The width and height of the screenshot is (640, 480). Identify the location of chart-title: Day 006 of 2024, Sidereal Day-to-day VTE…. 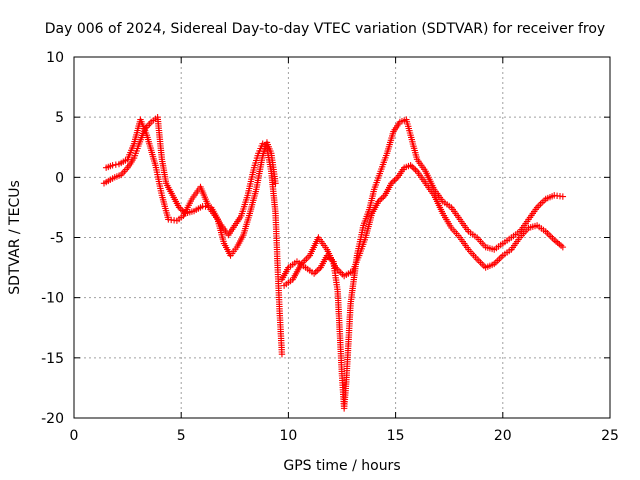
(325, 29).